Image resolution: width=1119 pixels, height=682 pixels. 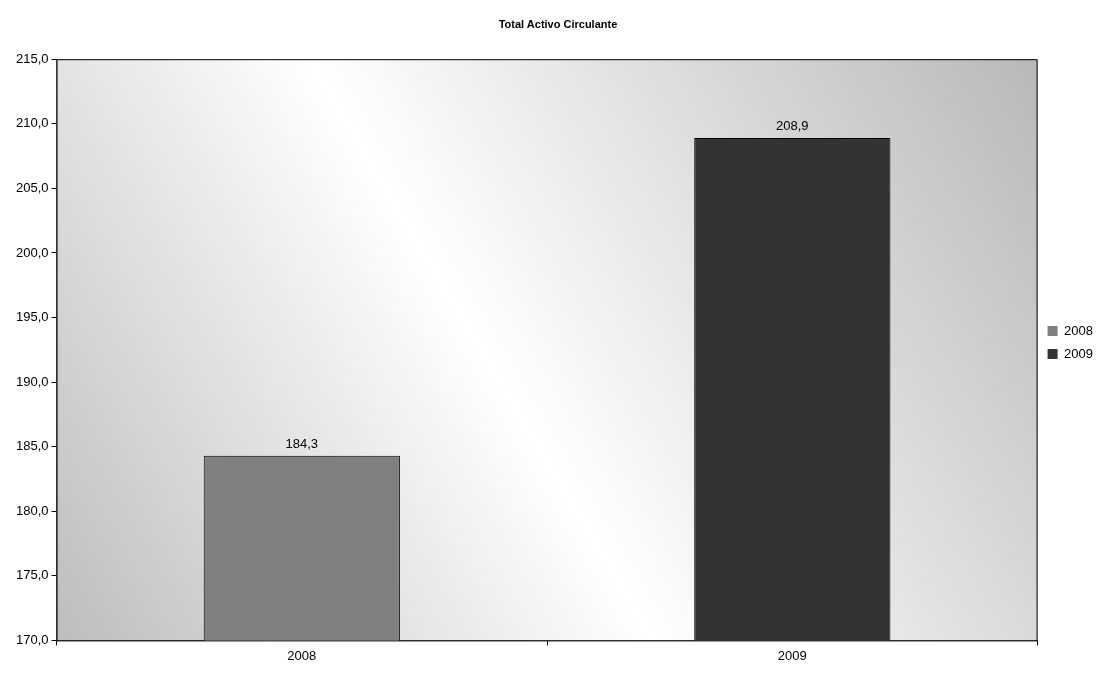 I want to click on y-tick-label: 180,0, so click(x=32, y=510).